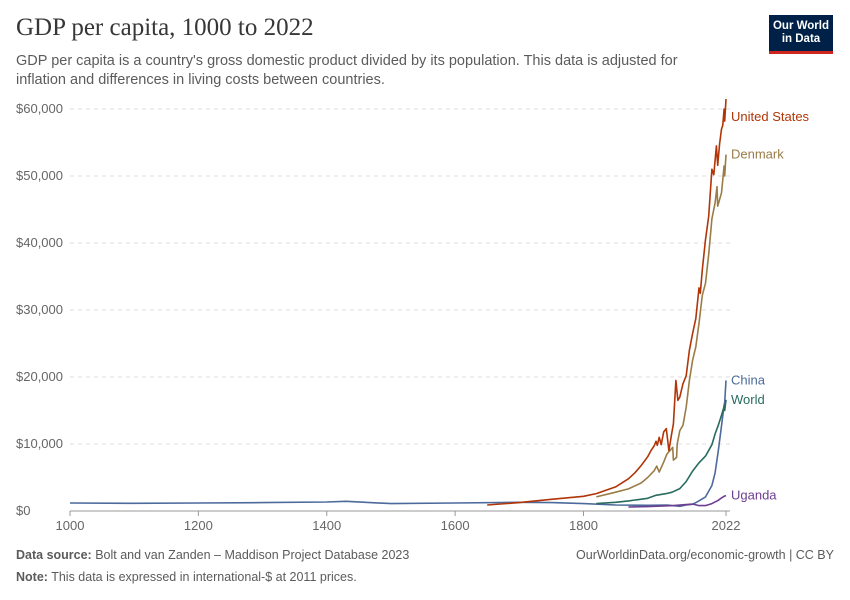 This screenshot has height=600, width=850. Describe the element at coordinates (32, 577) in the screenshot. I see `note-label: Note:` at that location.